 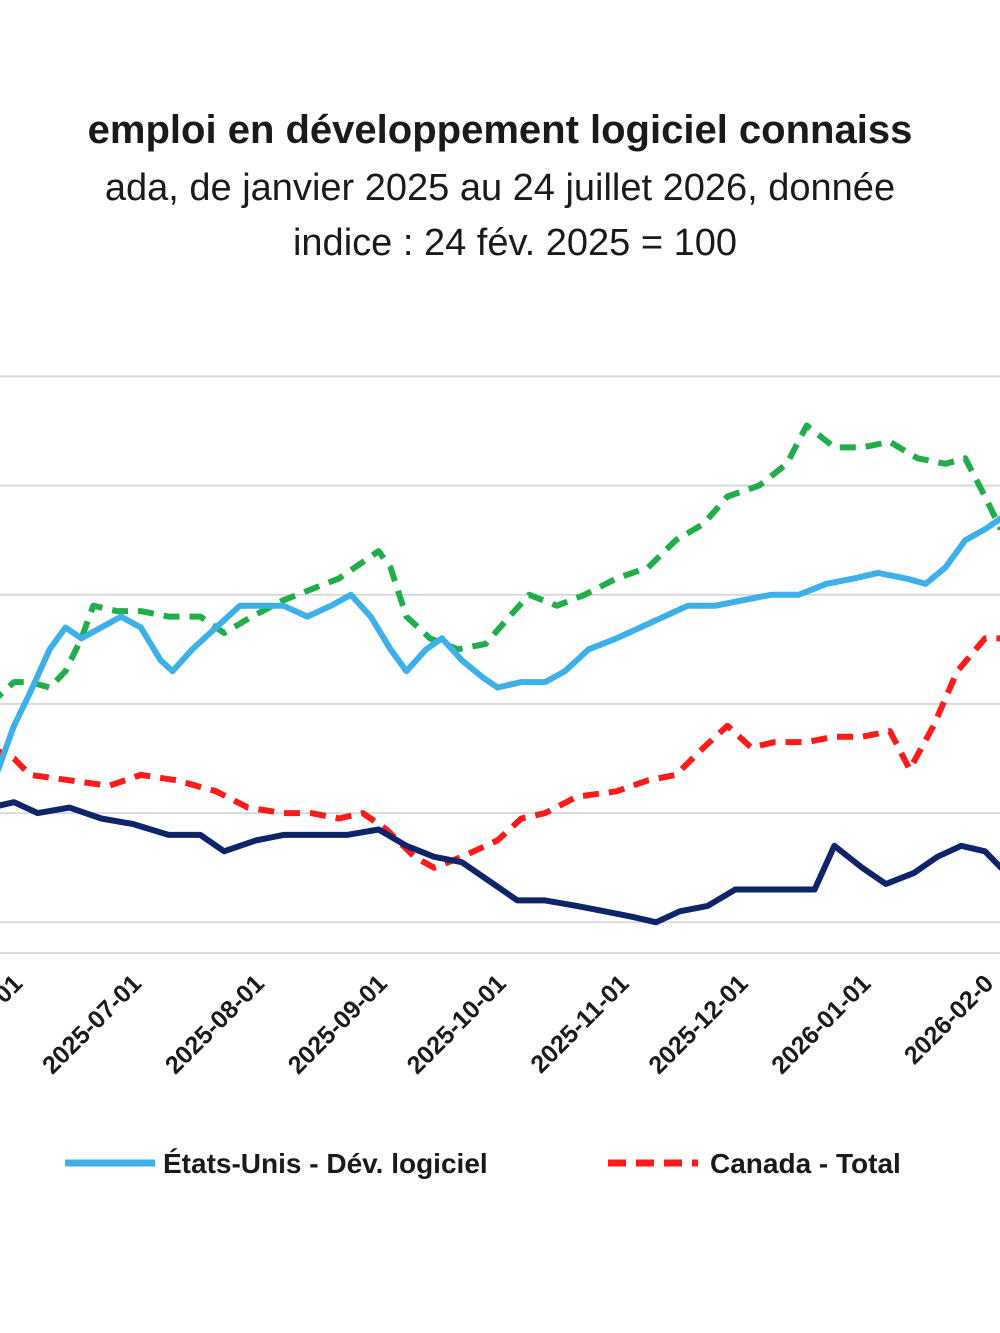 What do you see at coordinates (515, 243) in the screenshot?
I see `chart-subtitle-line2: indice : 24 fév. 2025 = 100` at bounding box center [515, 243].